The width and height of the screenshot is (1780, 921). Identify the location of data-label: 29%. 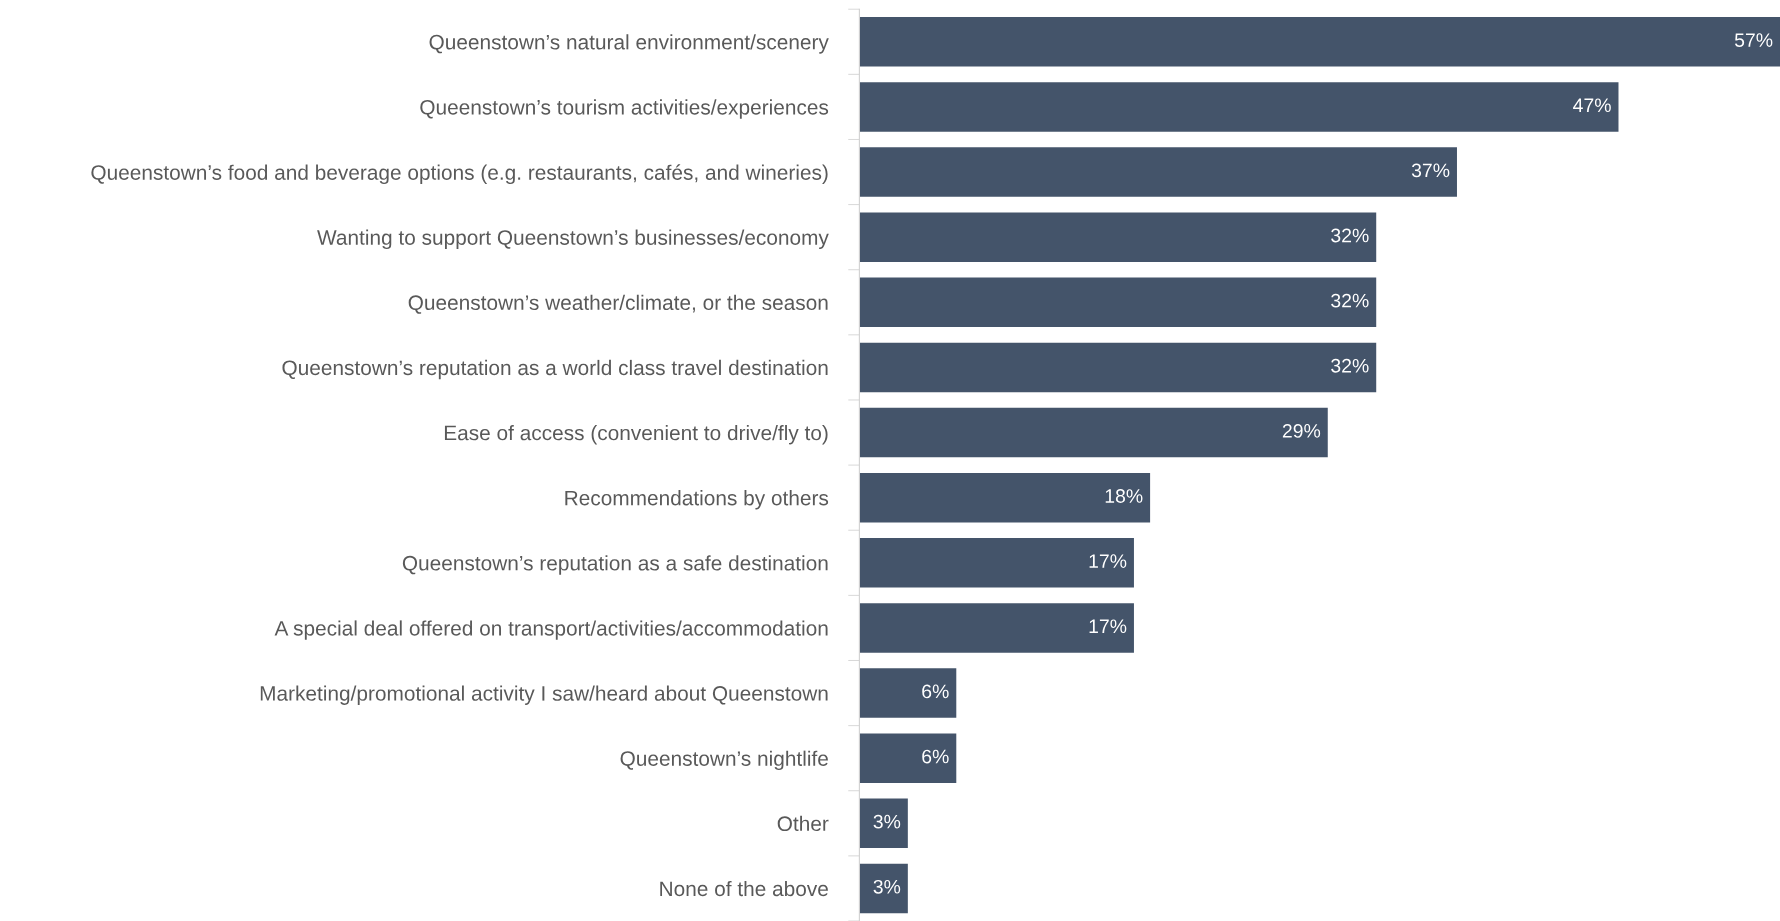
(1301, 430).